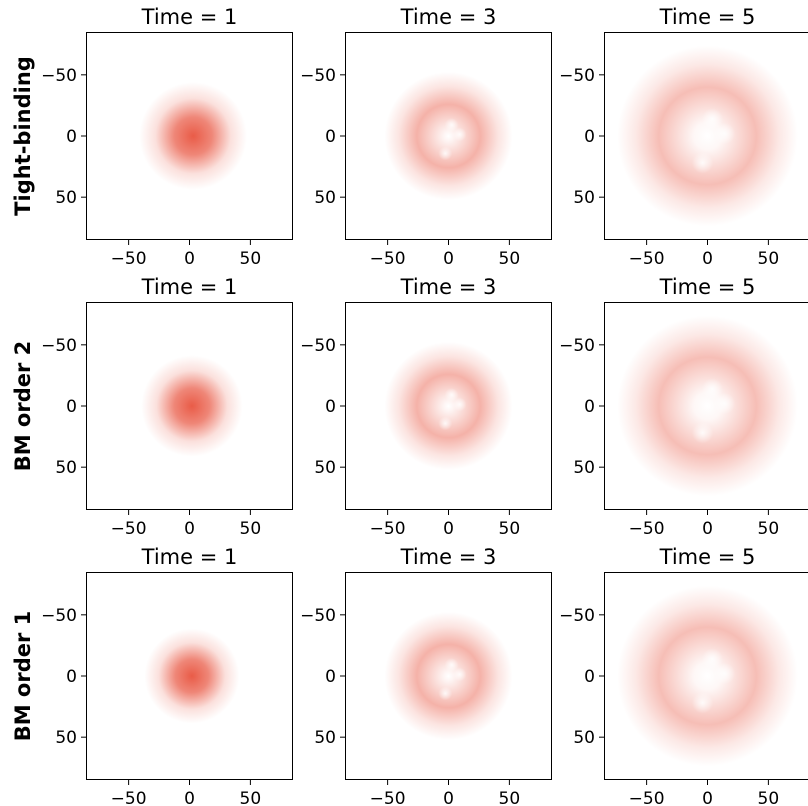 The width and height of the screenshot is (808, 806). What do you see at coordinates (23, 136) in the screenshot?
I see `row-label: Tight-binding` at bounding box center [23, 136].